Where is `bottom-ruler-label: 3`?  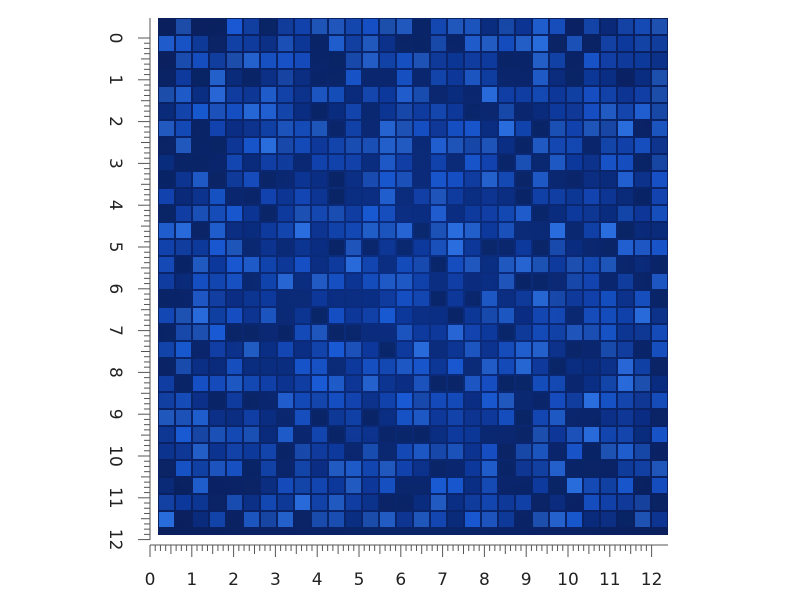
bottom-ruler-label: 3 is located at coordinates (275, 580).